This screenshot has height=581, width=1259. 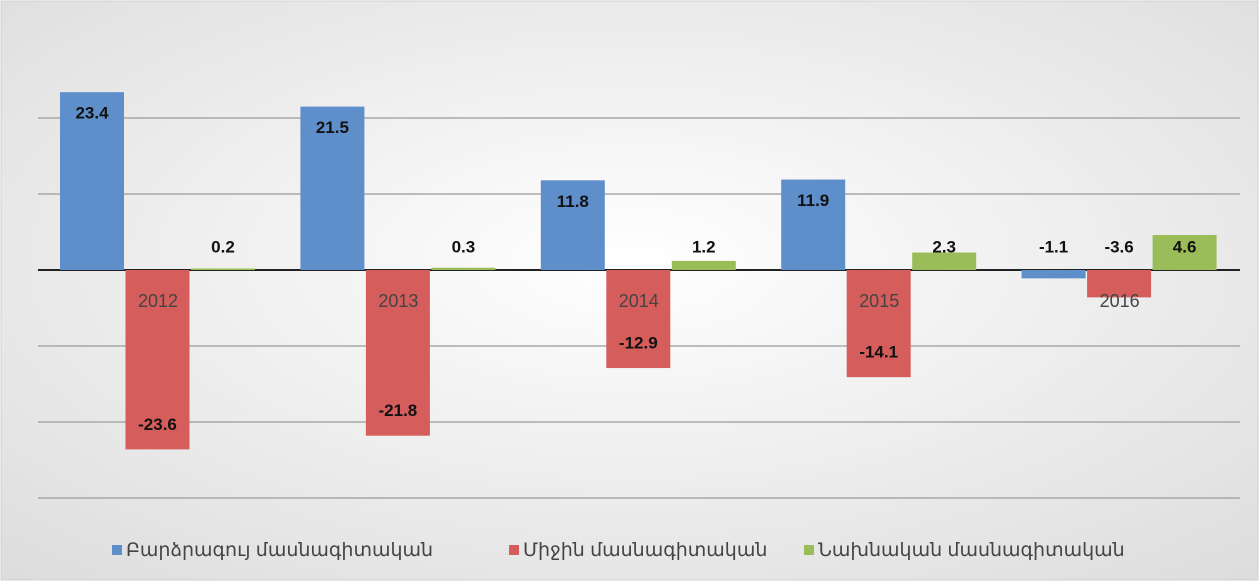 What do you see at coordinates (157, 424) in the screenshot?
I see `data-label: -23.6` at bounding box center [157, 424].